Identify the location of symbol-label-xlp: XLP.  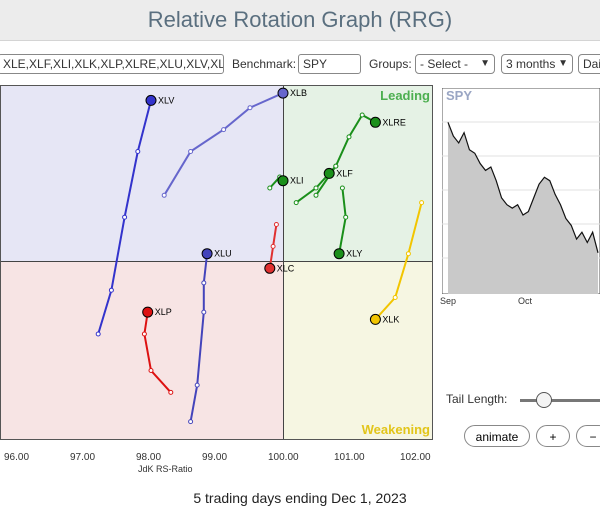
(163, 312).